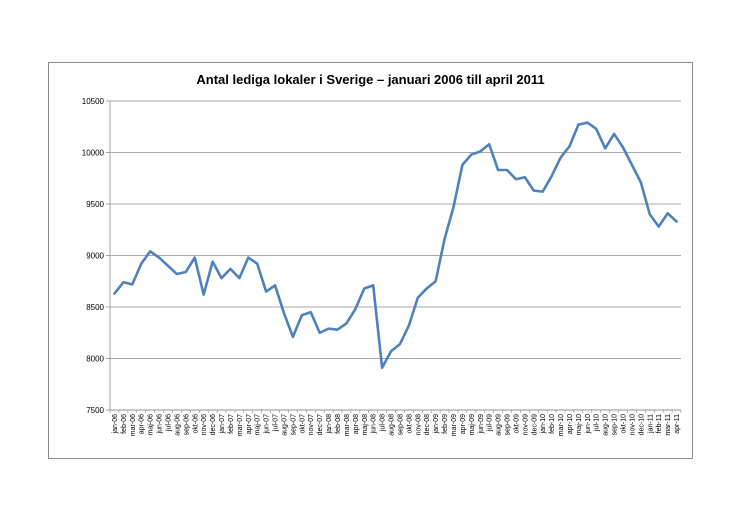  I want to click on x-tick-label: apr-09, so click(463, 424).